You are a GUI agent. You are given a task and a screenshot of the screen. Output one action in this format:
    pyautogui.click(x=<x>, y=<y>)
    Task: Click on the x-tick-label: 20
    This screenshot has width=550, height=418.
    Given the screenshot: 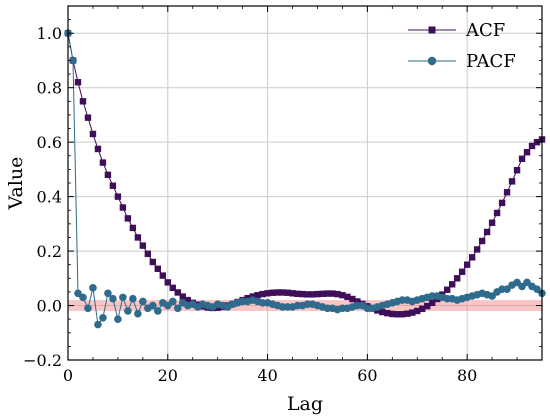 What is the action you would take?
    pyautogui.click(x=168, y=375)
    